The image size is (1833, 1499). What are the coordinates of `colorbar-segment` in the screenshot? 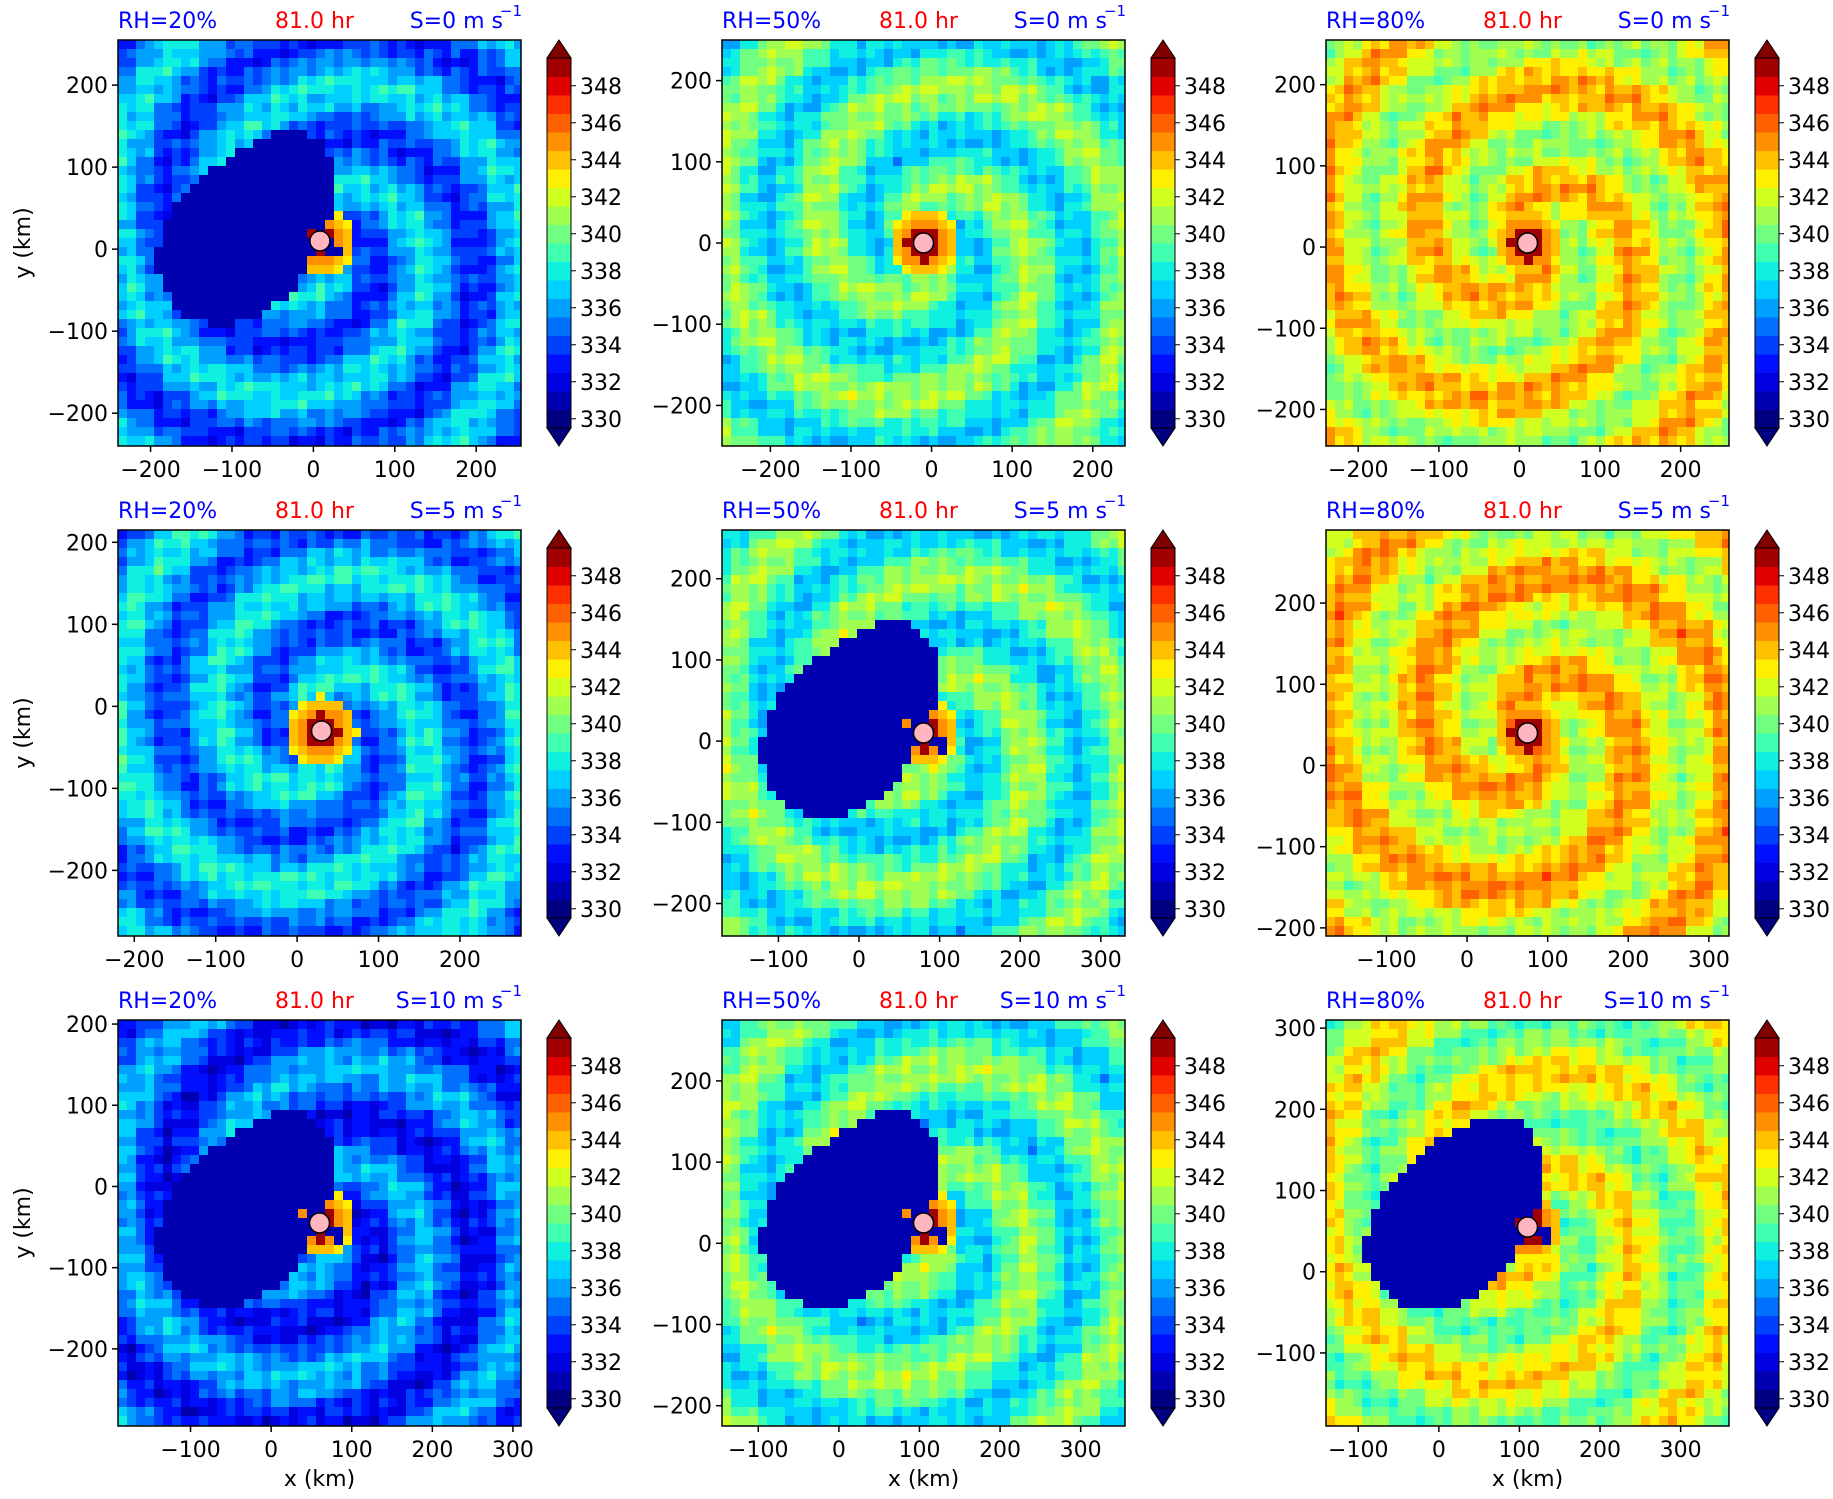 It's located at (1163, 345).